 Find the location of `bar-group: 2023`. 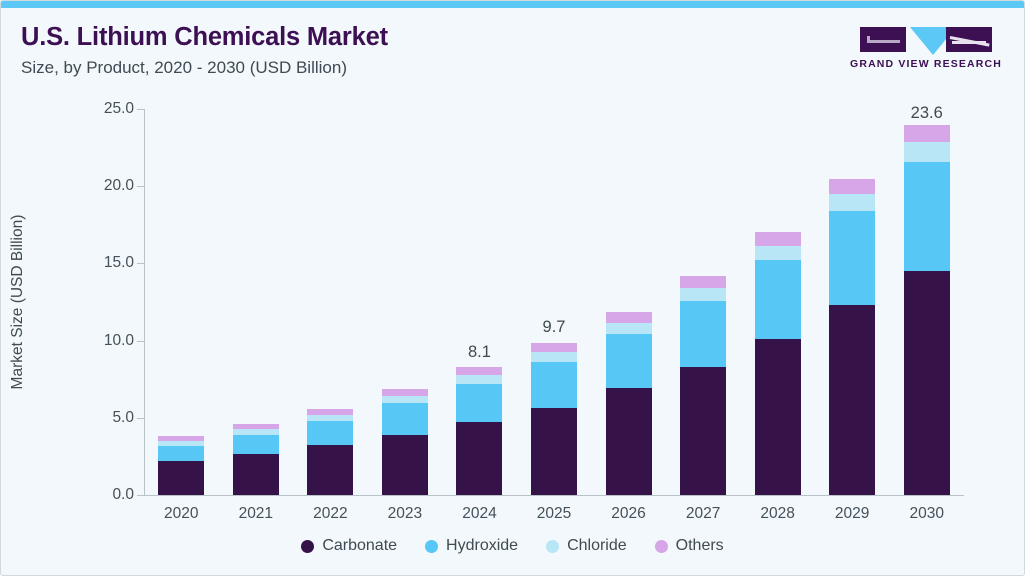

bar-group: 2023 is located at coordinates (404, 315).